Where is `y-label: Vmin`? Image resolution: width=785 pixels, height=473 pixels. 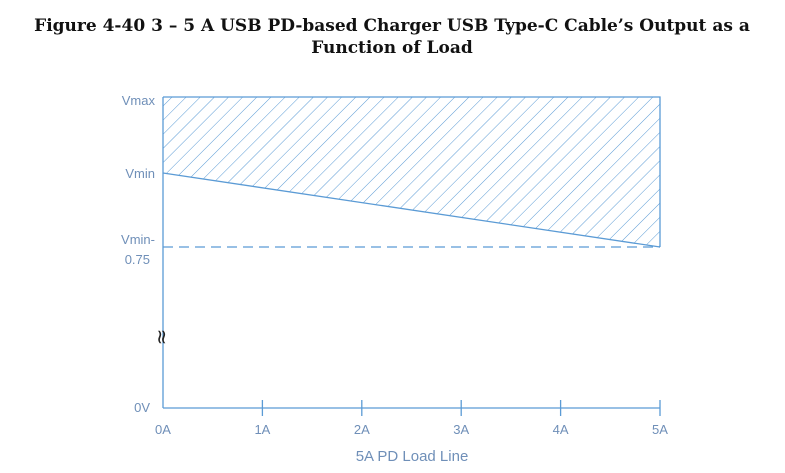
y-label: Vmin is located at coordinates (140, 173).